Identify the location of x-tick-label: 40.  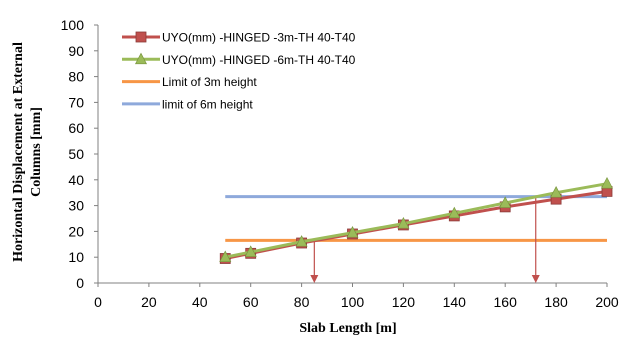
(200, 302).